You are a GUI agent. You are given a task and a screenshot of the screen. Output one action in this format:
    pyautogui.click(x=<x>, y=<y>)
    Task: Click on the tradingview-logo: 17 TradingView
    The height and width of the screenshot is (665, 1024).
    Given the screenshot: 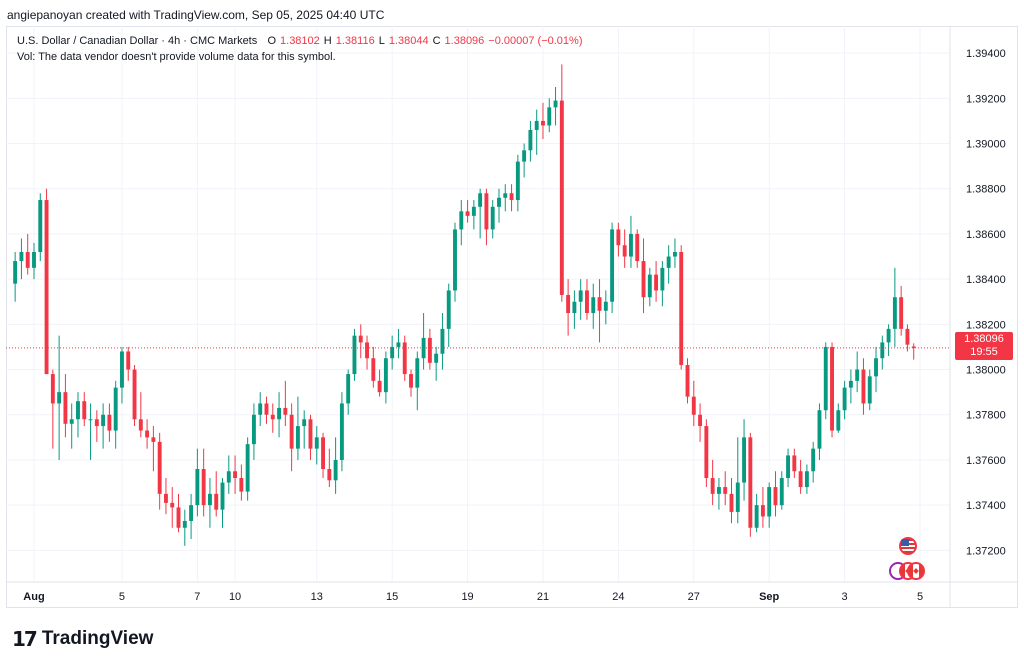 What is the action you would take?
    pyautogui.click(x=82, y=639)
    